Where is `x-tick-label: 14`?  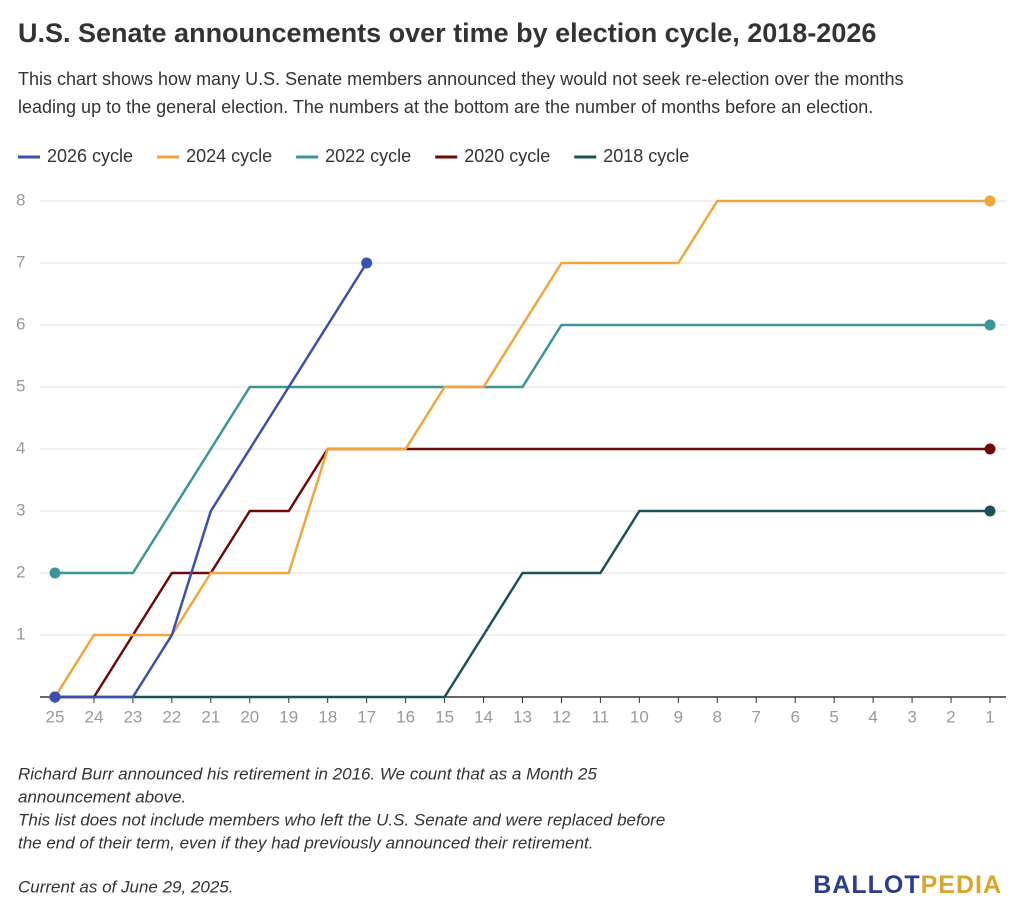 x-tick-label: 14 is located at coordinates (483, 716).